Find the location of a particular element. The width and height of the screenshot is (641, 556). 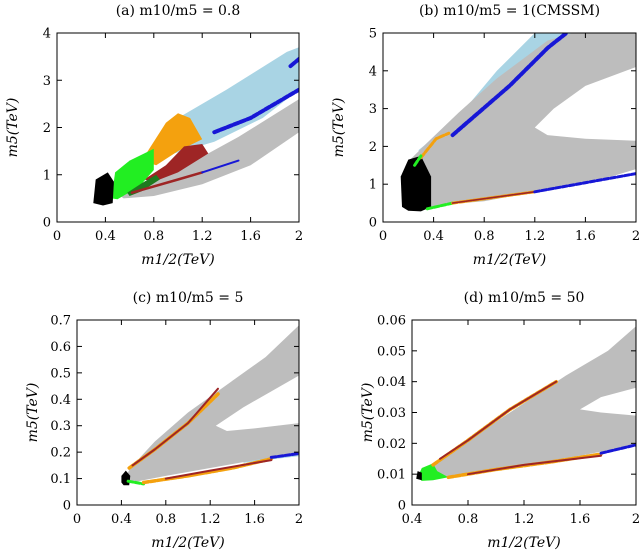

y-tick-label: 0.3 is located at coordinates (60, 426).